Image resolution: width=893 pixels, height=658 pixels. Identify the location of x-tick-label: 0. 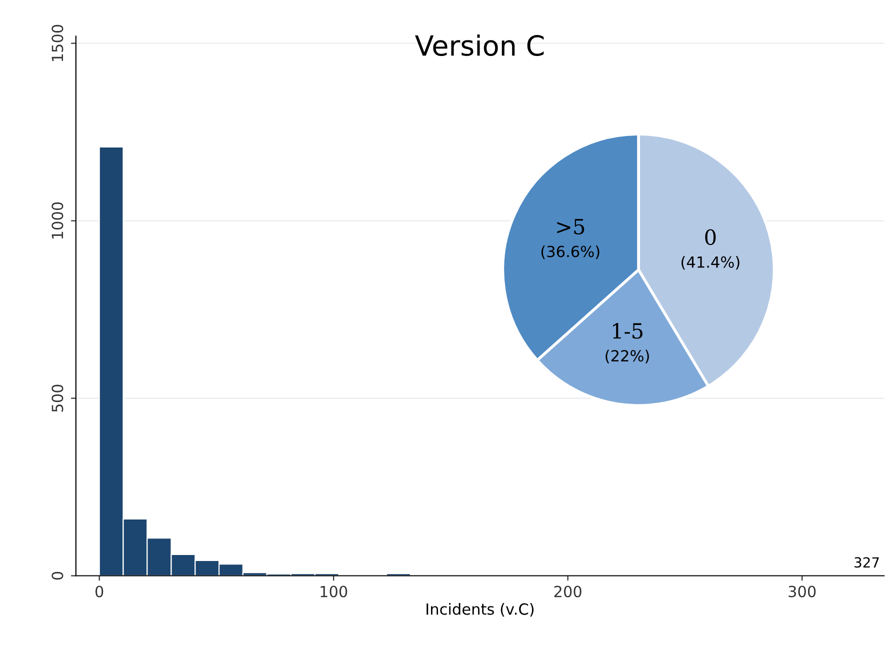
(99, 592).